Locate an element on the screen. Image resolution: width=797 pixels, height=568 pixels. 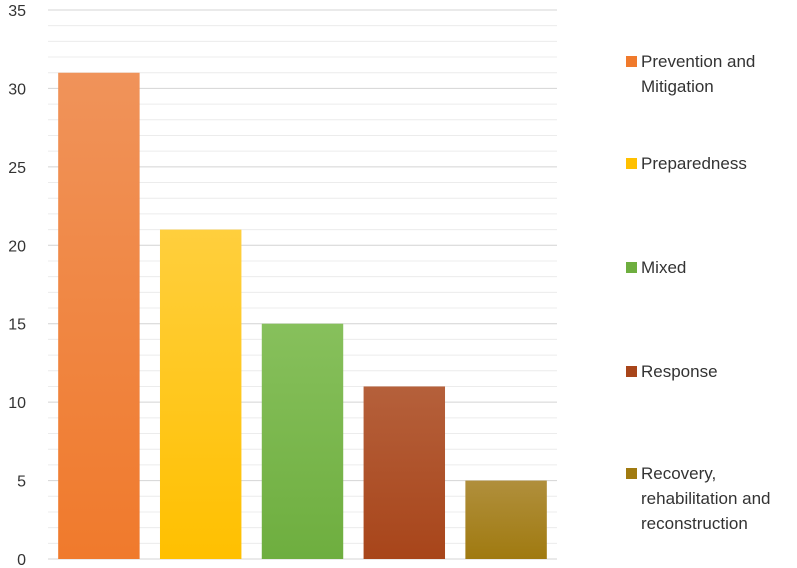
legend-label-3: Mixed is located at coordinates (663, 267).